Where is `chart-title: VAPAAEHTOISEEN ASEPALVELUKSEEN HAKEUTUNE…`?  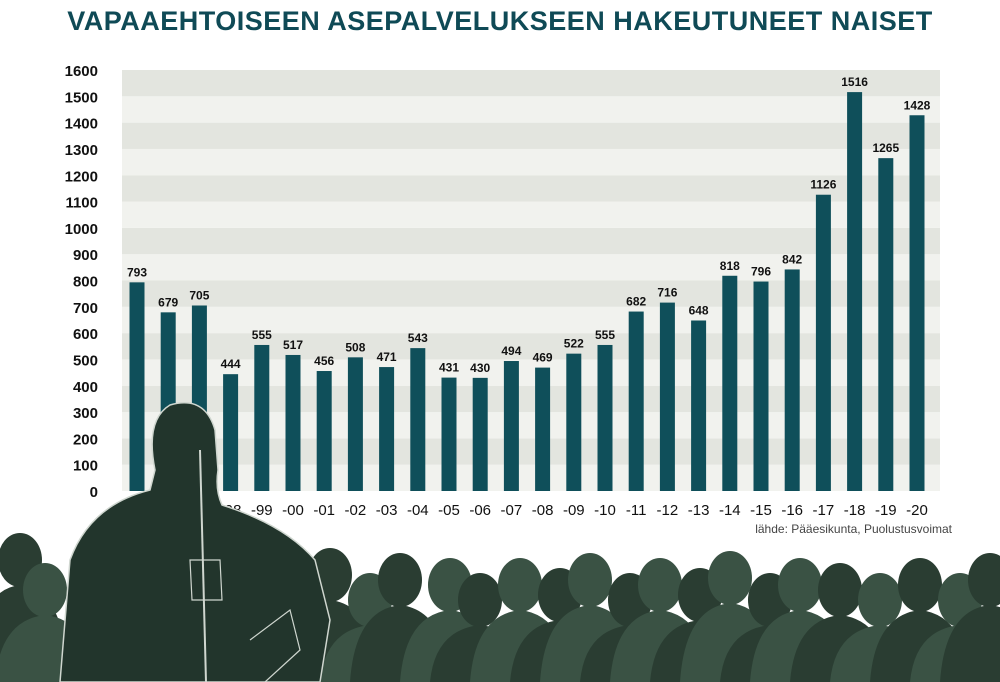 chart-title: VAPAAEHTOISEEN ASEPALVELUKSEEN HAKEUTUNE… is located at coordinates (500, 21).